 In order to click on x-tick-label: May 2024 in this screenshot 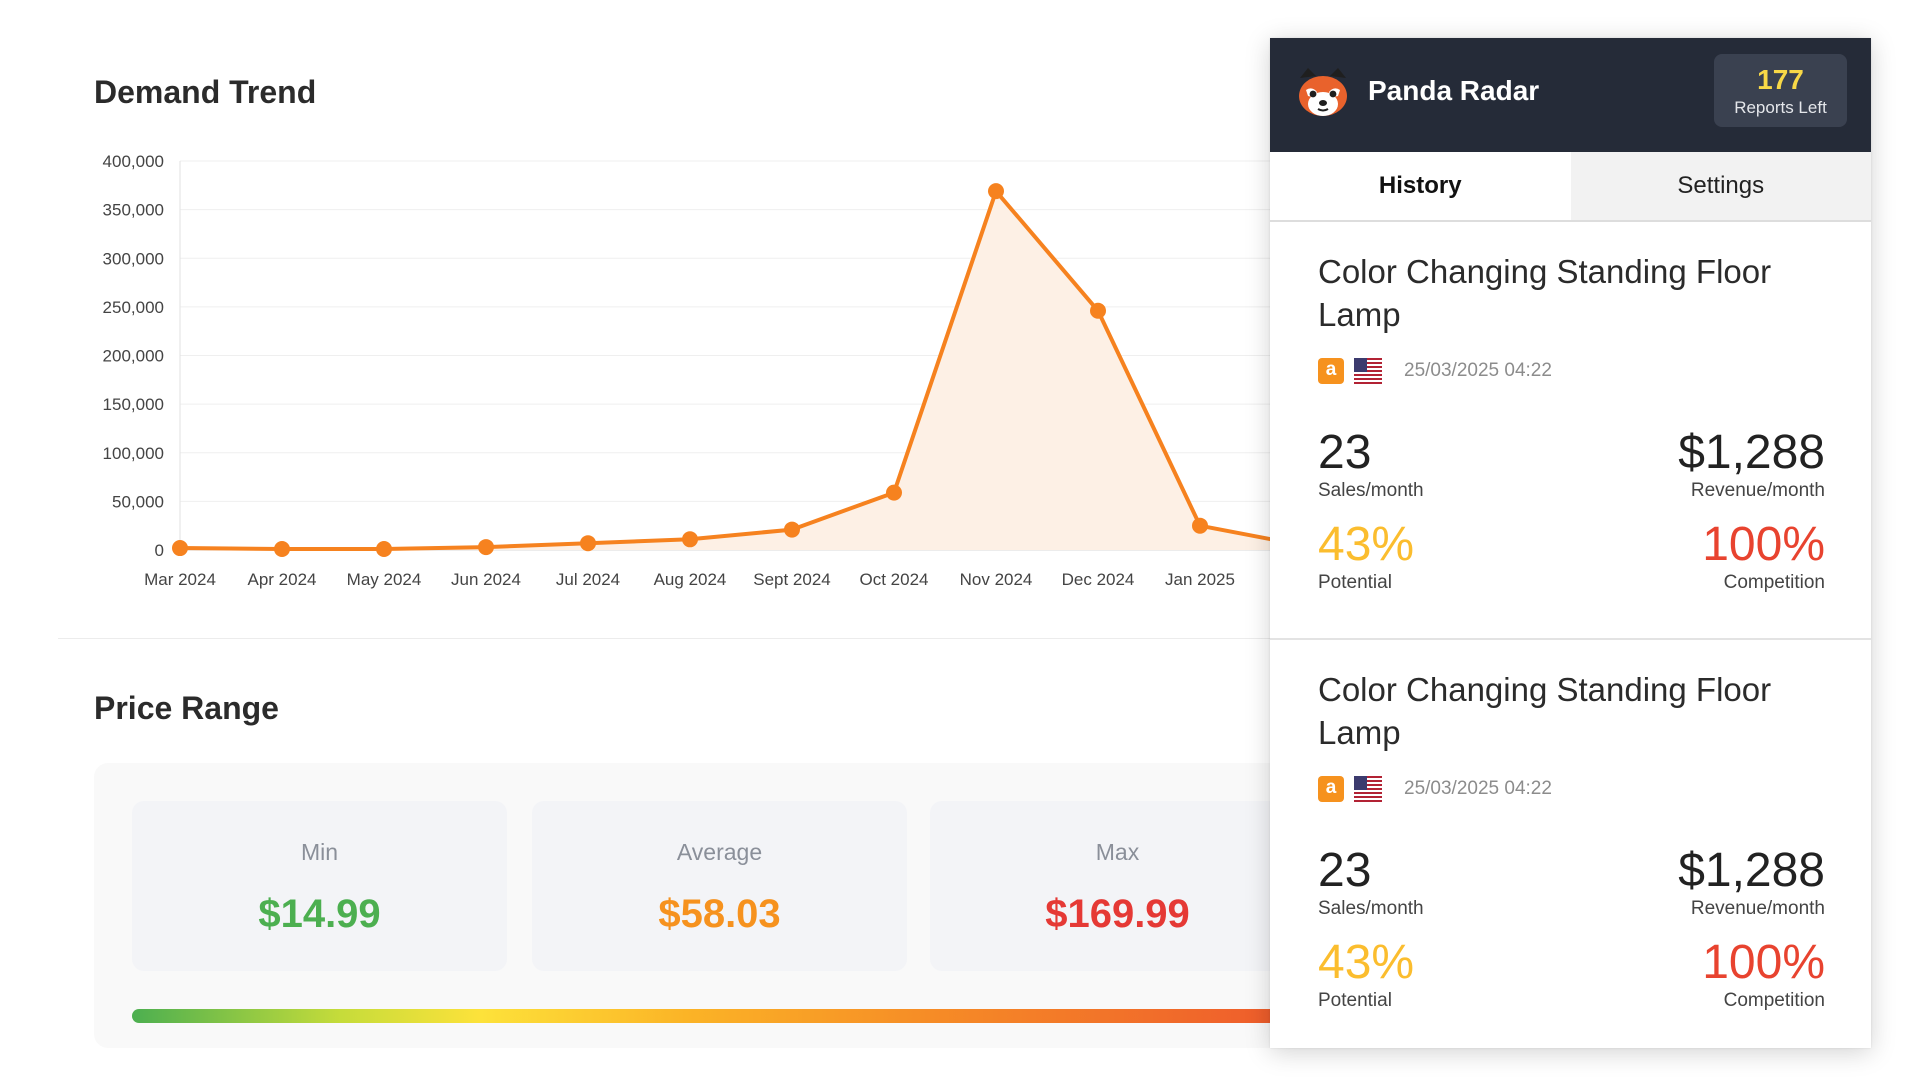, I will do `click(384, 579)`.